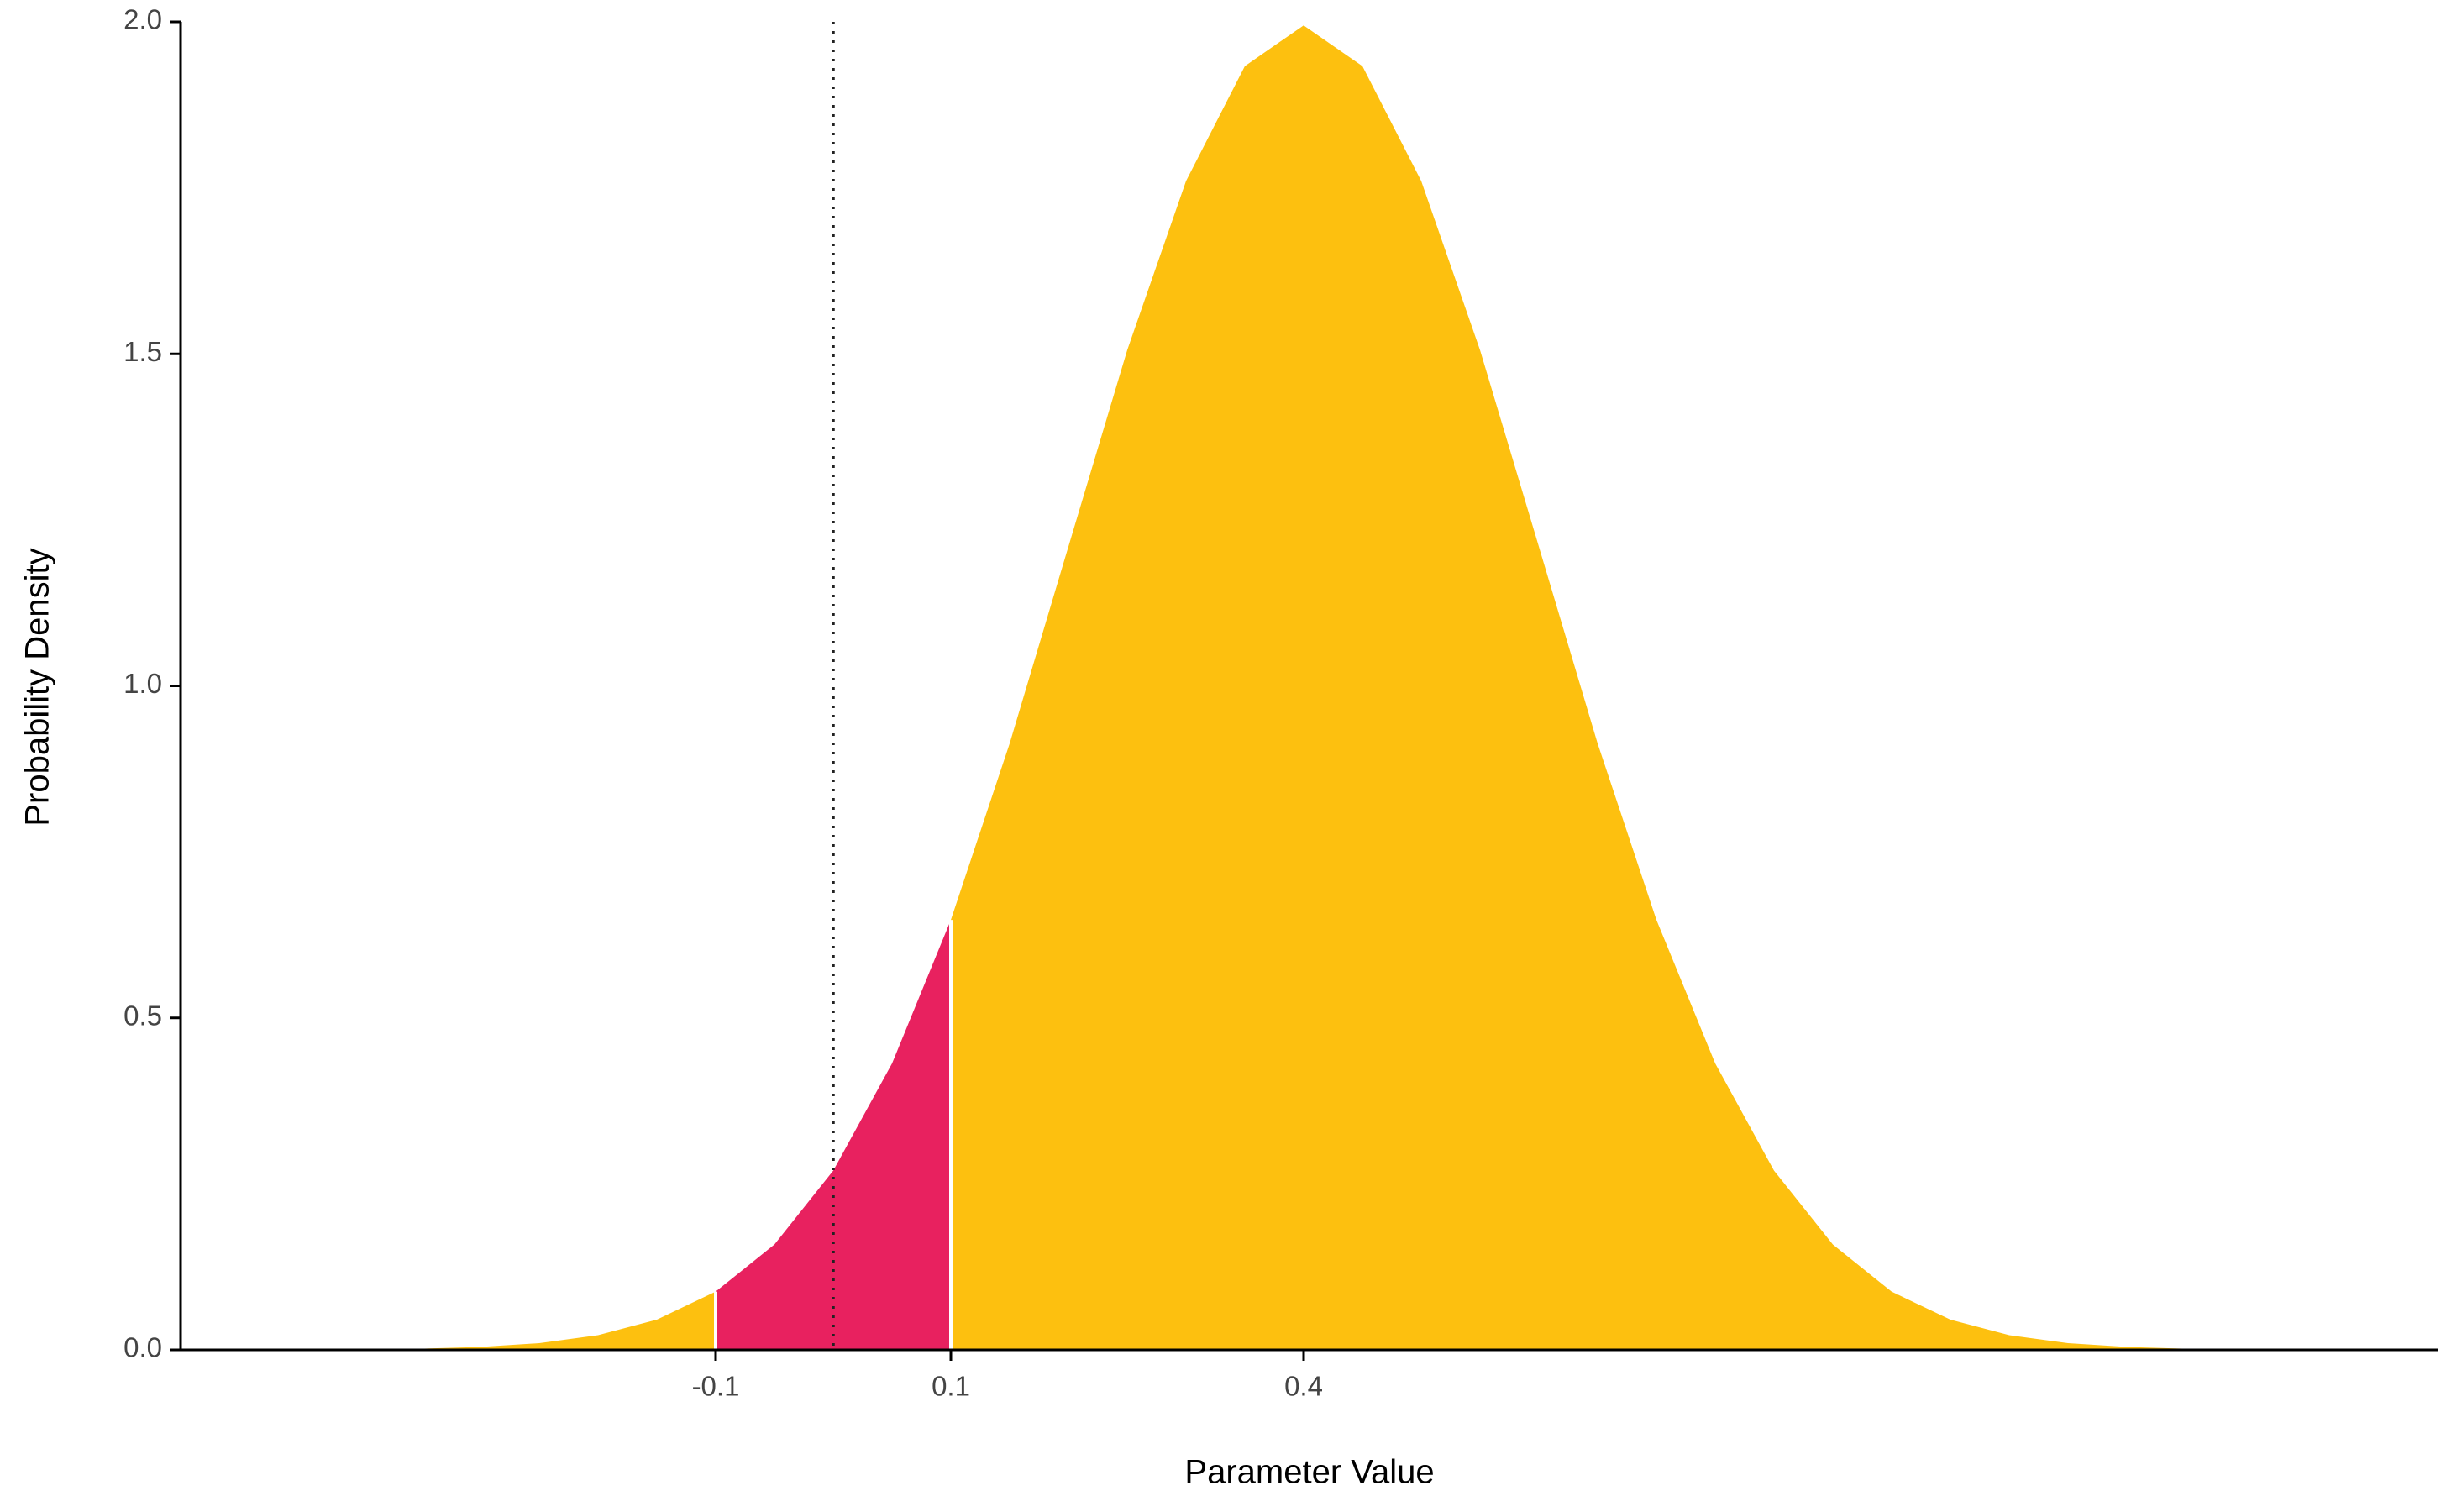 This screenshot has width=2446, height=1512. I want to click on x-tick-label: 0.1, so click(951, 1386).